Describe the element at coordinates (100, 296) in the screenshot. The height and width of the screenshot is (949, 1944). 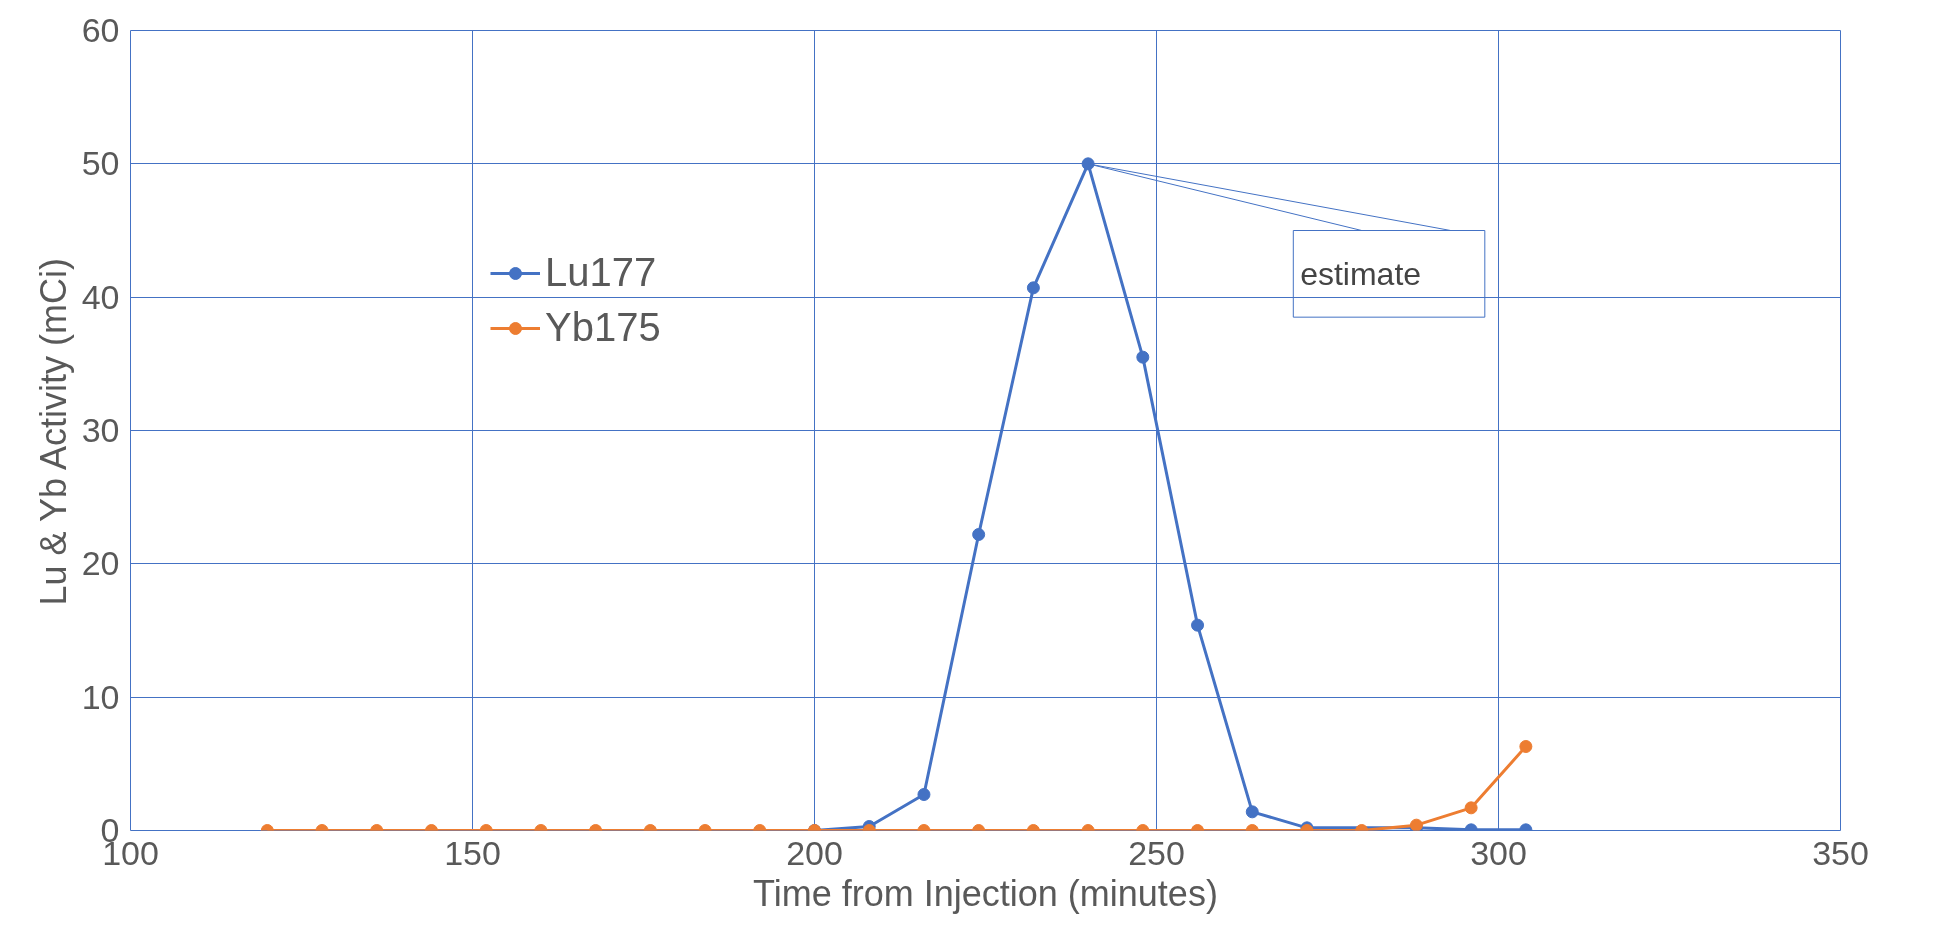
I see `y-tick-label: 40` at that location.